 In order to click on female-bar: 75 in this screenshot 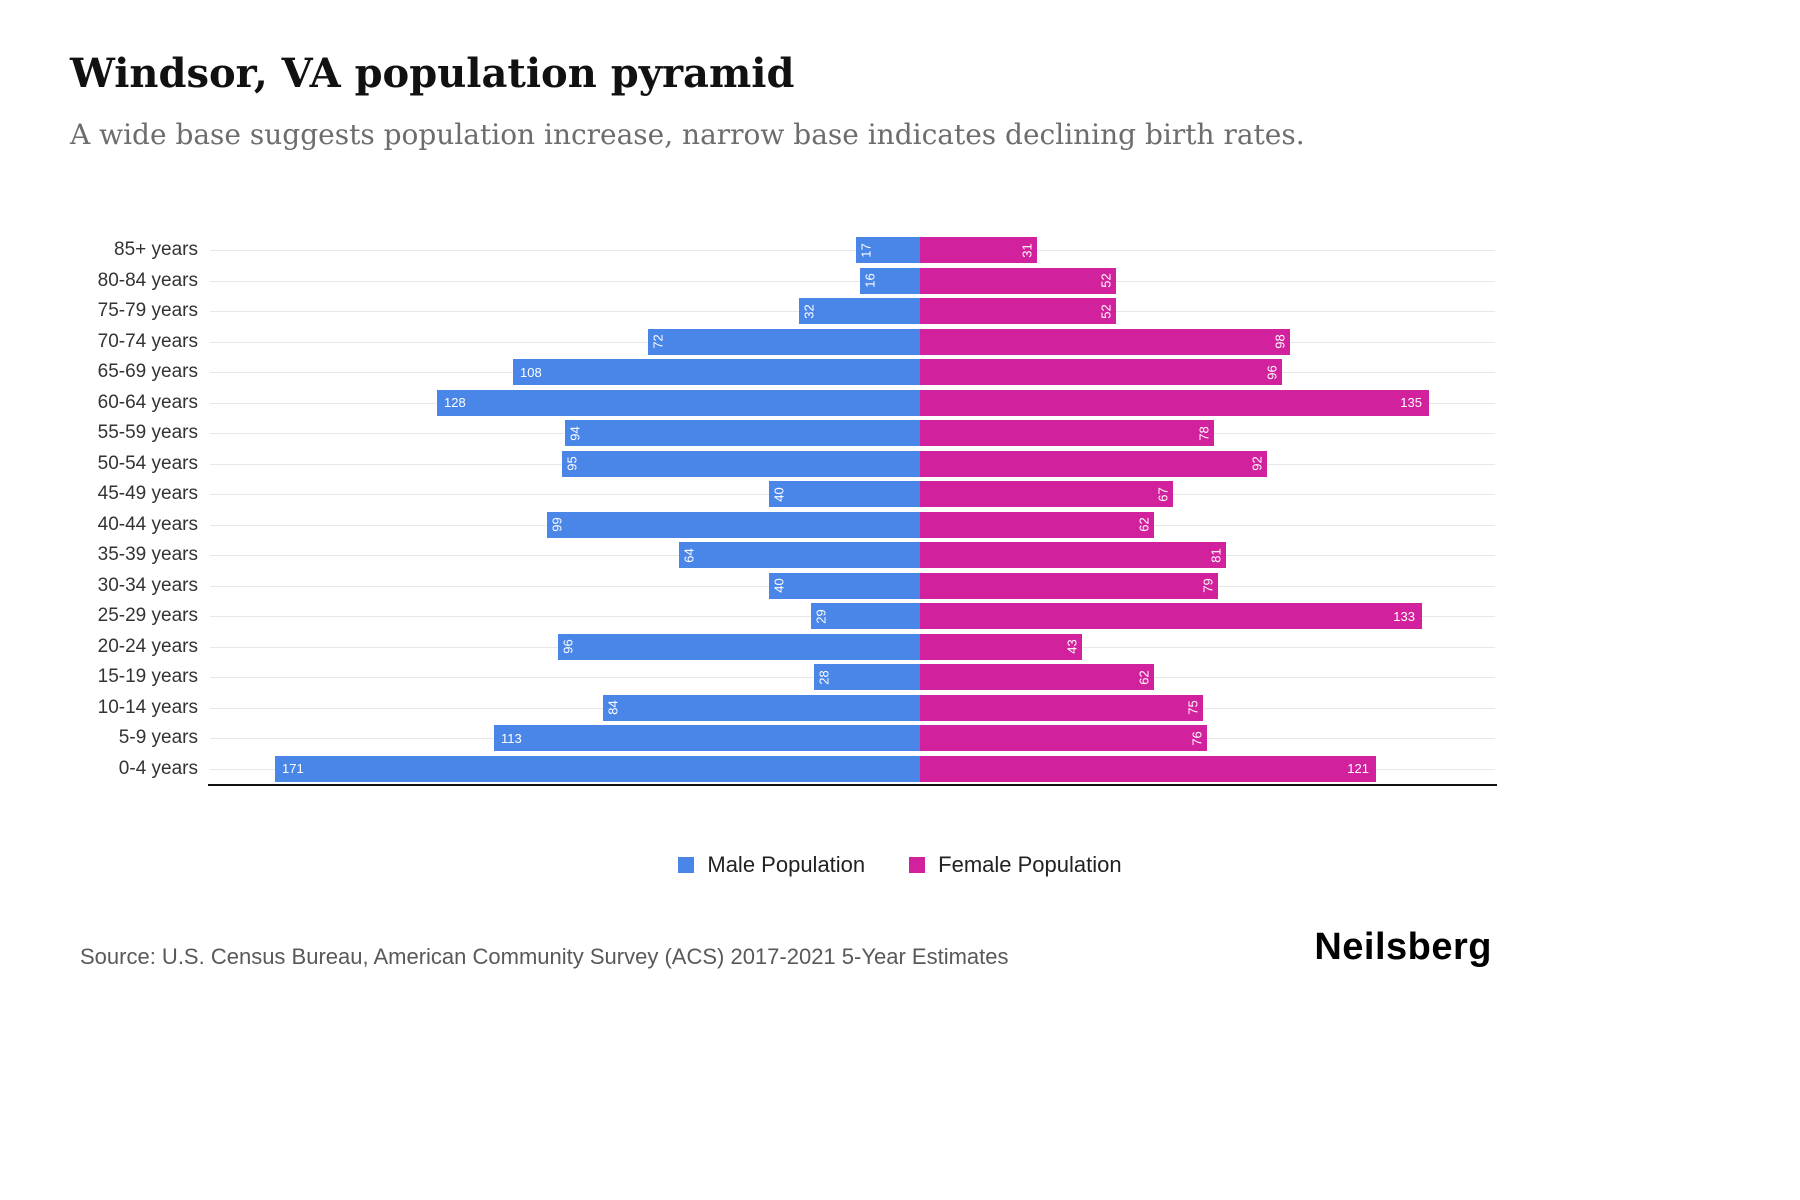, I will do `click(1061, 707)`.